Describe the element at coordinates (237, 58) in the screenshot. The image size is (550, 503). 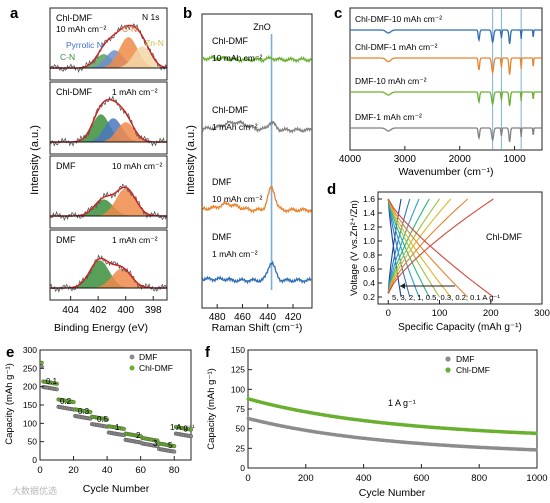
I see `b-series-sublabel-0: 10 mAh cm⁻²` at that location.